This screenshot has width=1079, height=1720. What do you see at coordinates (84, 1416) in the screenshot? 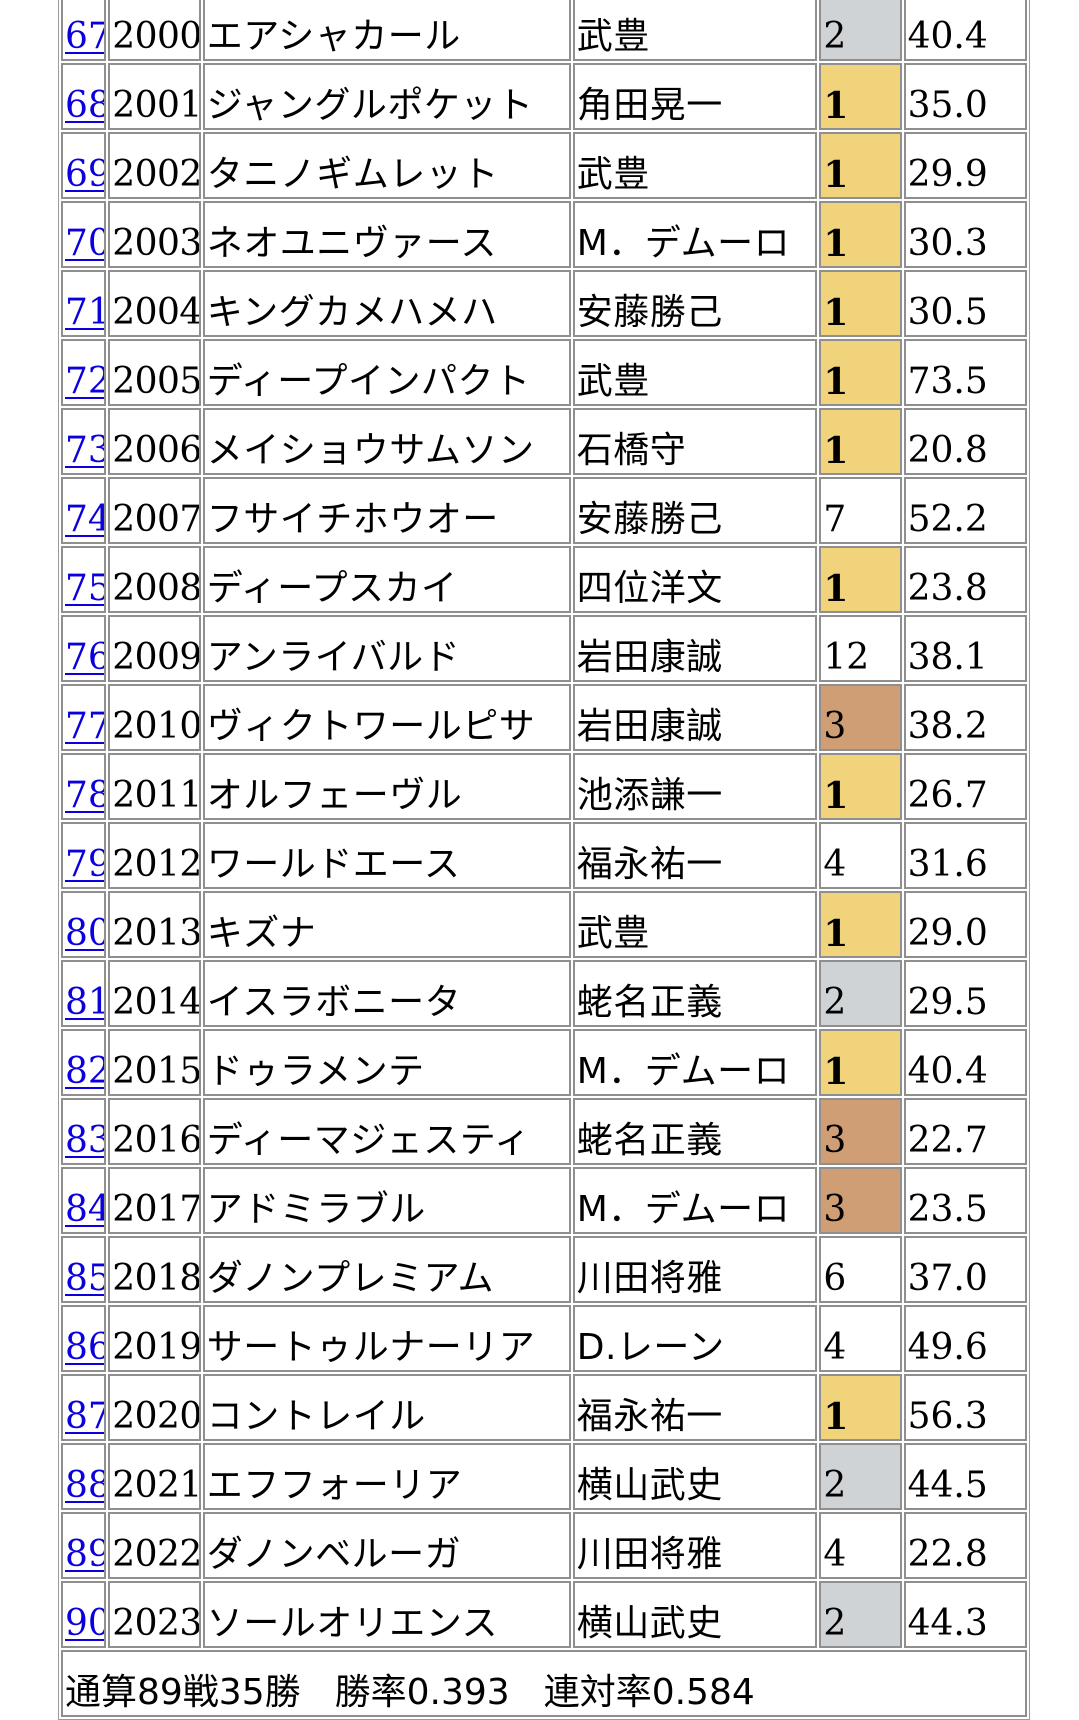
I see `race-number-link: 87` at bounding box center [84, 1416].